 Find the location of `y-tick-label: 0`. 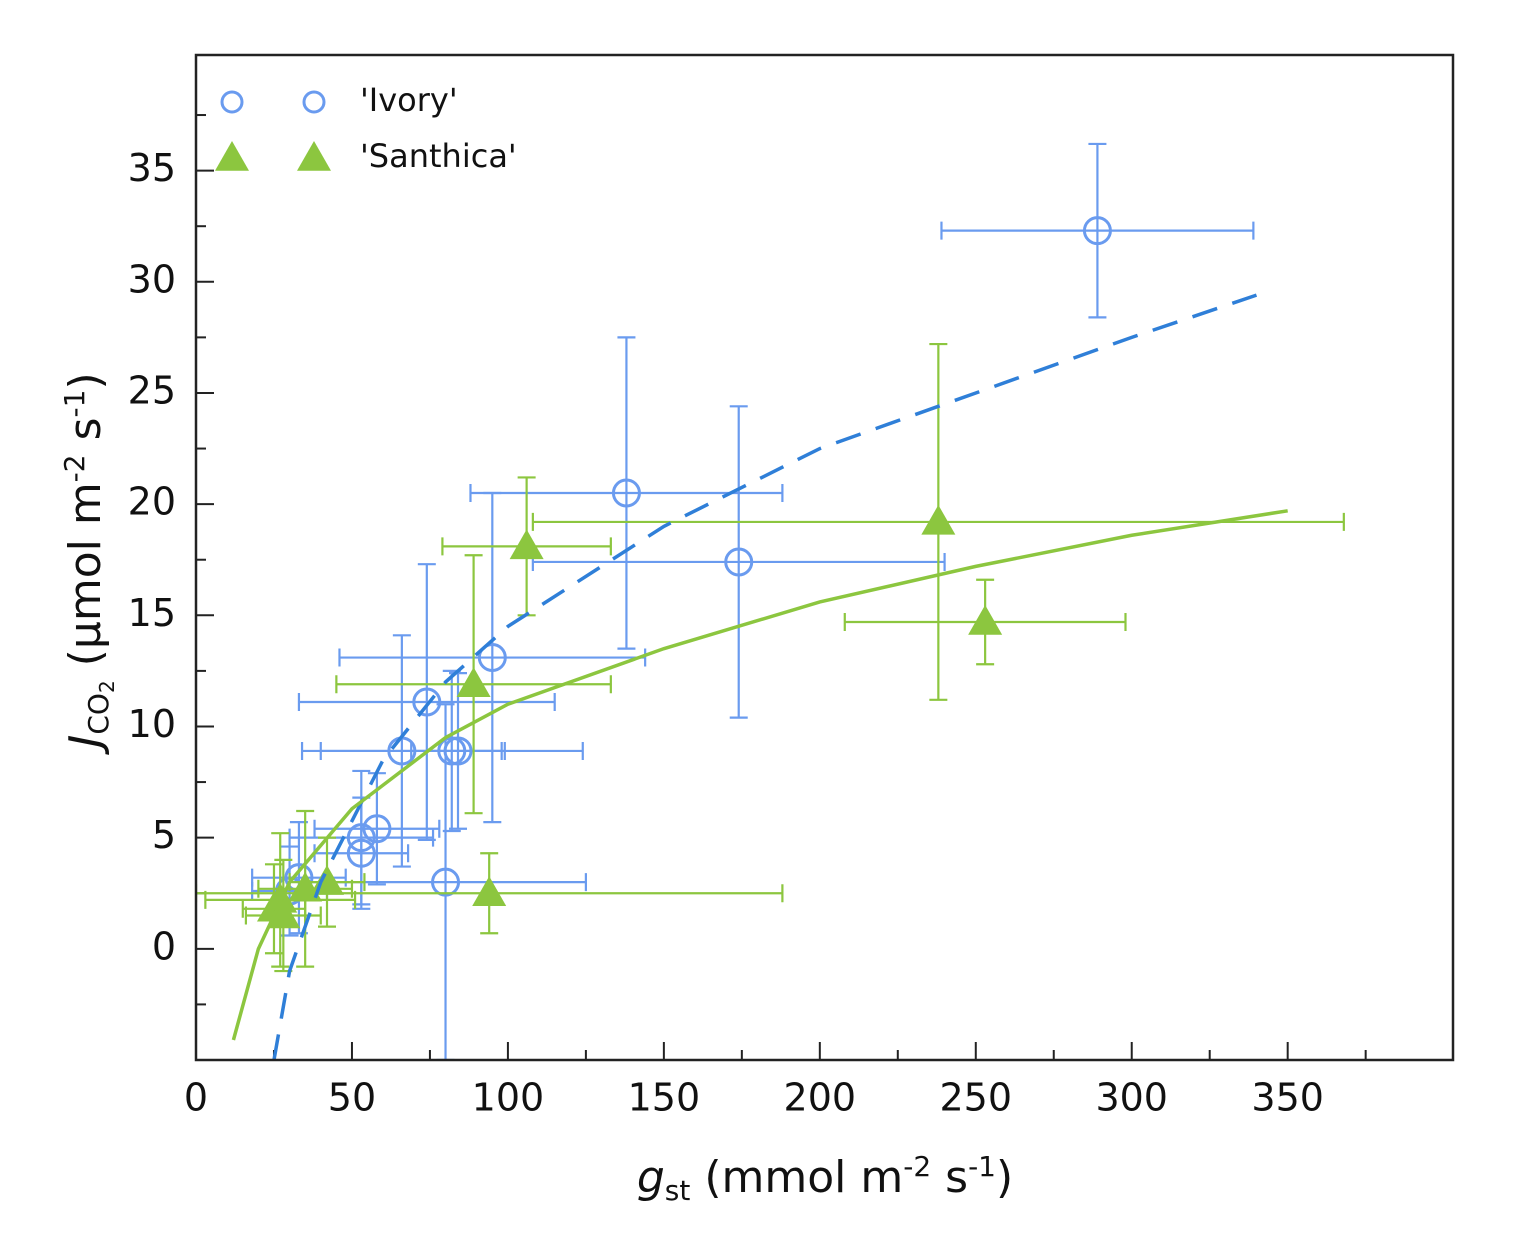

y-tick-label: 0 is located at coordinates (164, 946).